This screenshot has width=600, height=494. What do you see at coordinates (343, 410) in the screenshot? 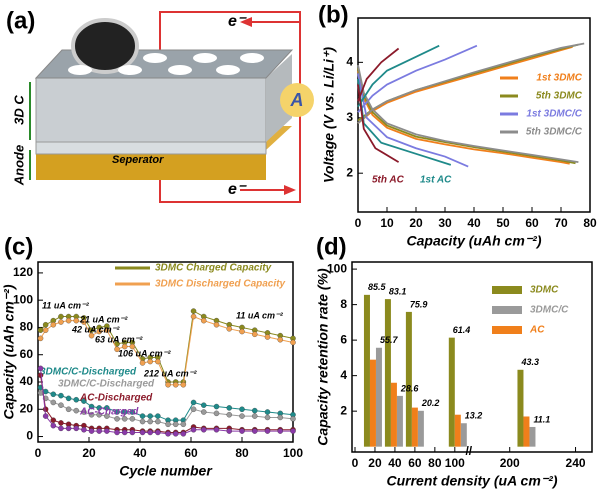
I see `y-tick-label: 2` at bounding box center [343, 410].